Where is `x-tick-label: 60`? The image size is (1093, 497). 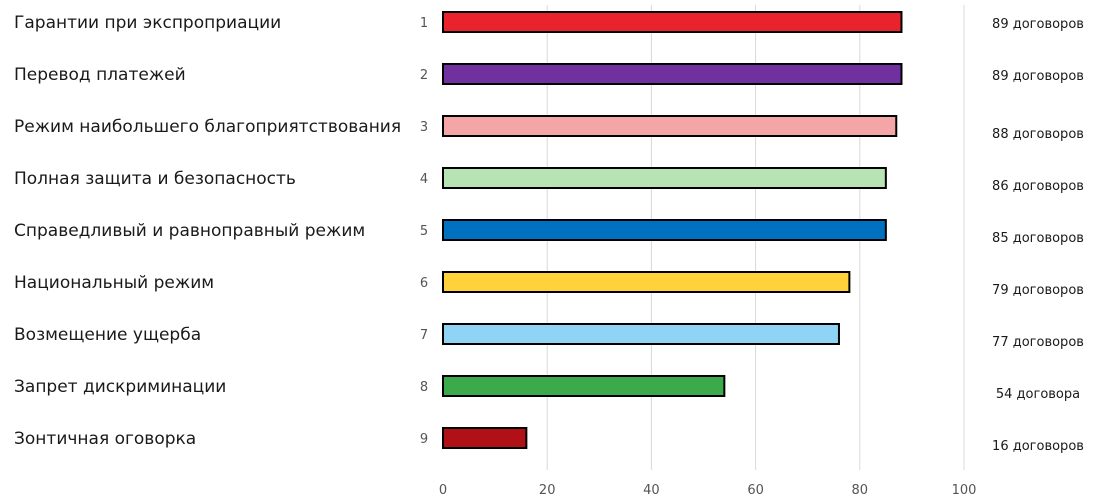 x-tick-label: 60 is located at coordinates (755, 490).